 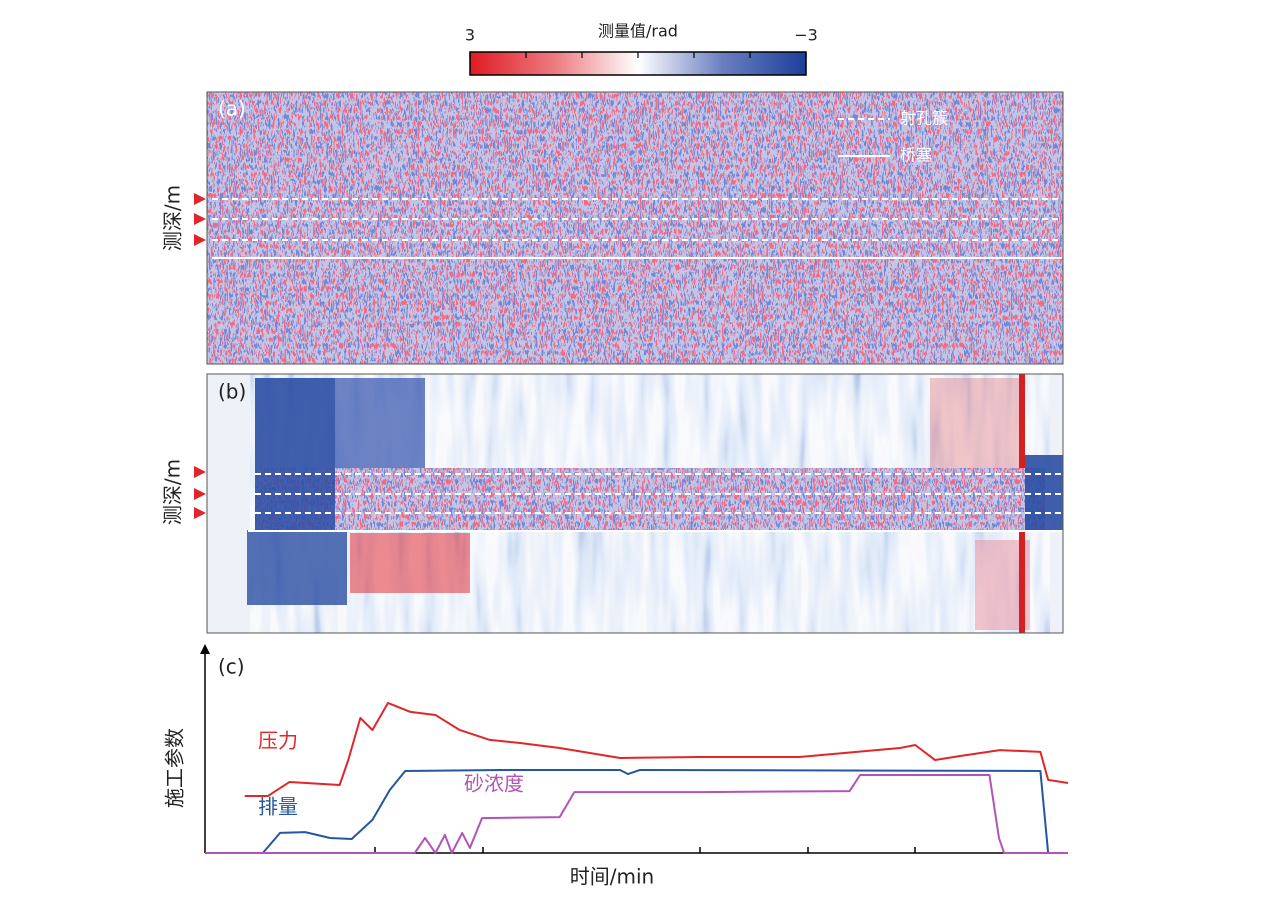 I want to click on colorbar-minor-ticks, so click(x=638, y=55).